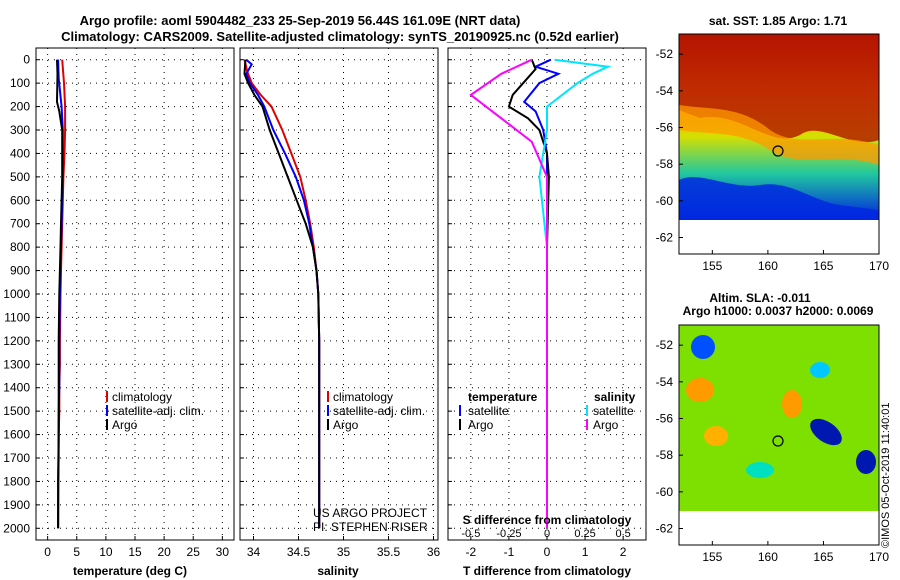 The width and height of the screenshot is (900, 580). I want to click on difference-x-tick-label: -1, so click(509, 552).